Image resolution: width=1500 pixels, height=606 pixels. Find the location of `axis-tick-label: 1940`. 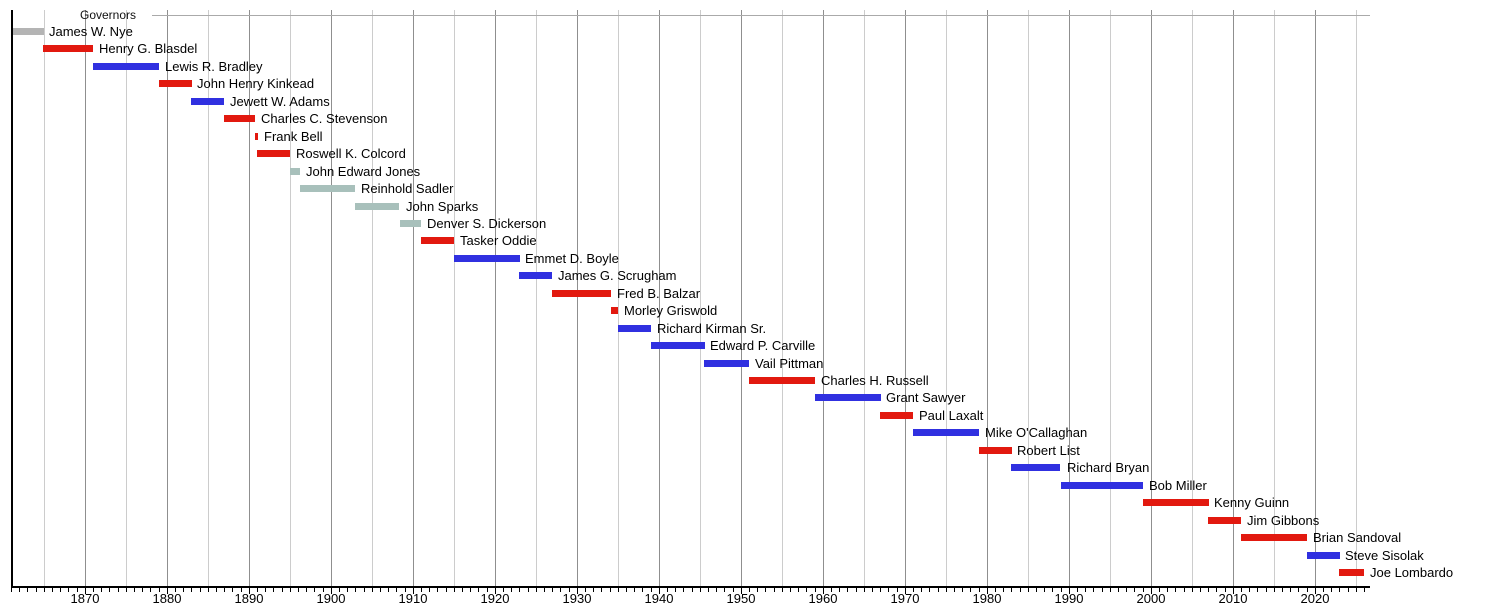

axis-tick-label: 1940 is located at coordinates (659, 598).